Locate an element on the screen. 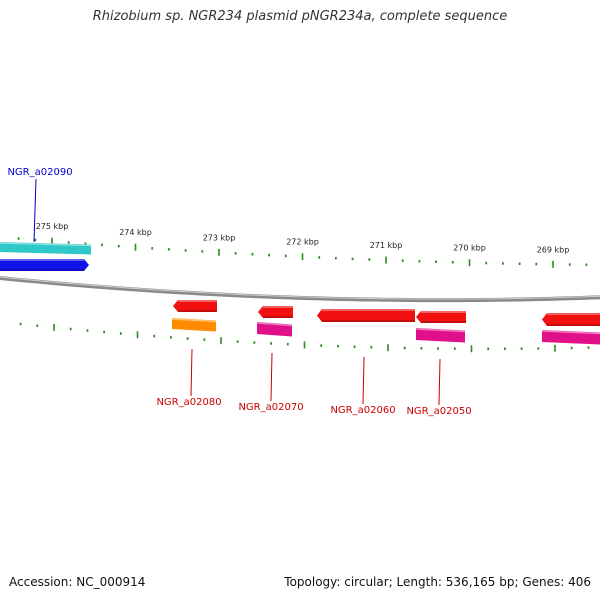 This screenshot has width=600, height=600. gene-next-red is located at coordinates (571, 319).